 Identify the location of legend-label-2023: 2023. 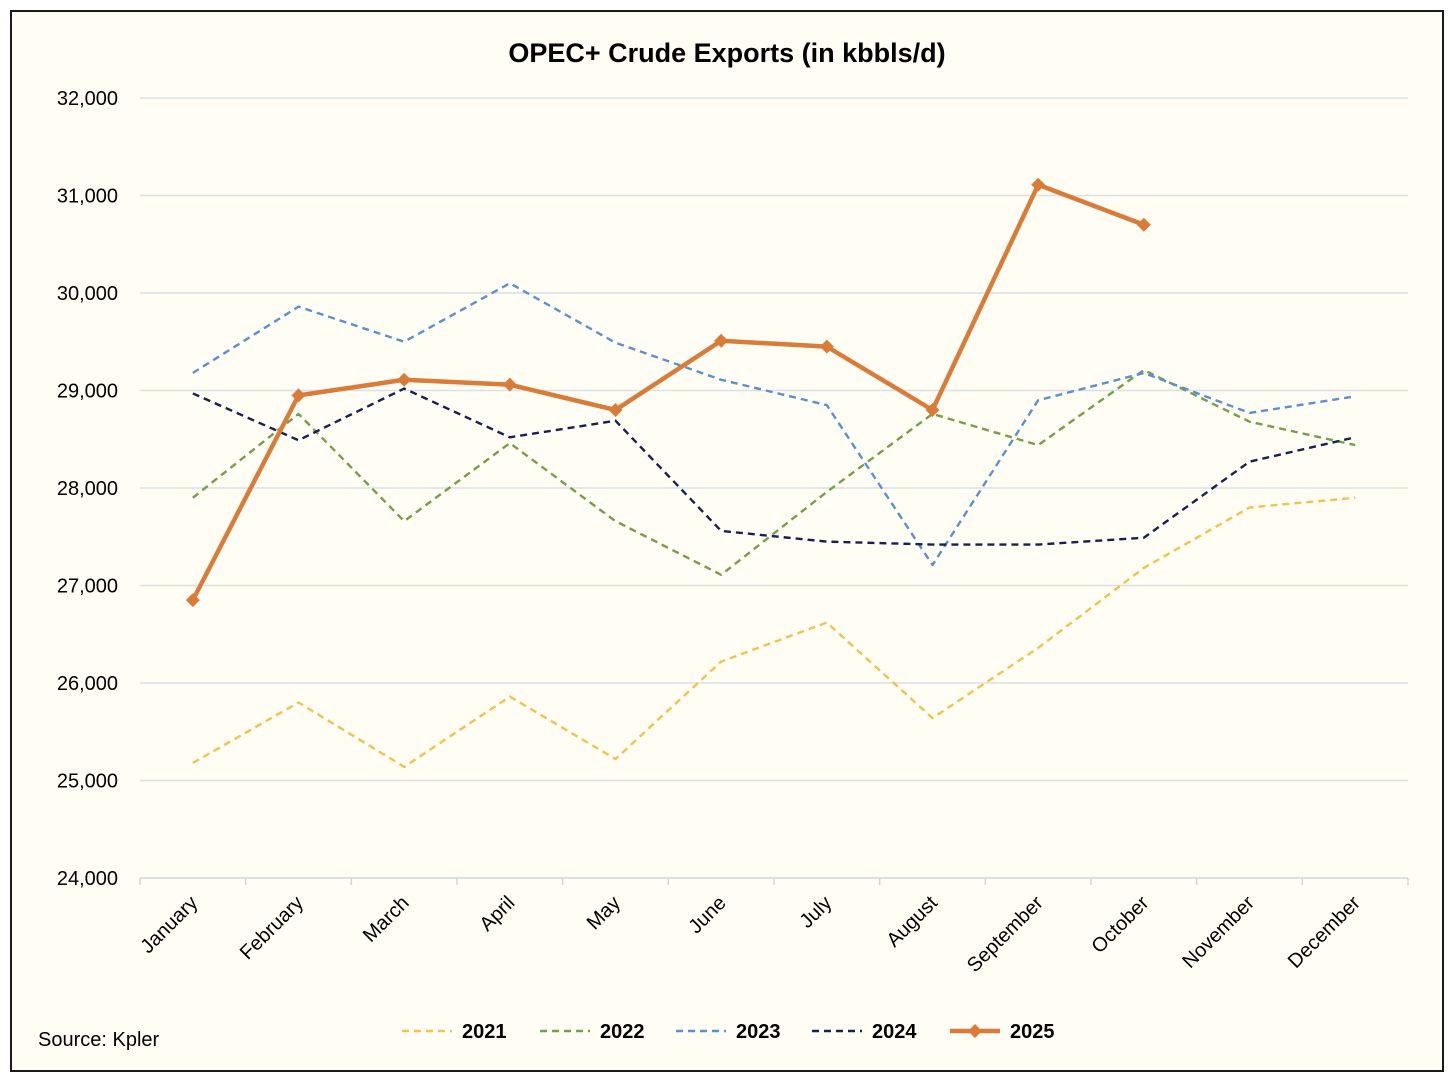
(758, 1032).